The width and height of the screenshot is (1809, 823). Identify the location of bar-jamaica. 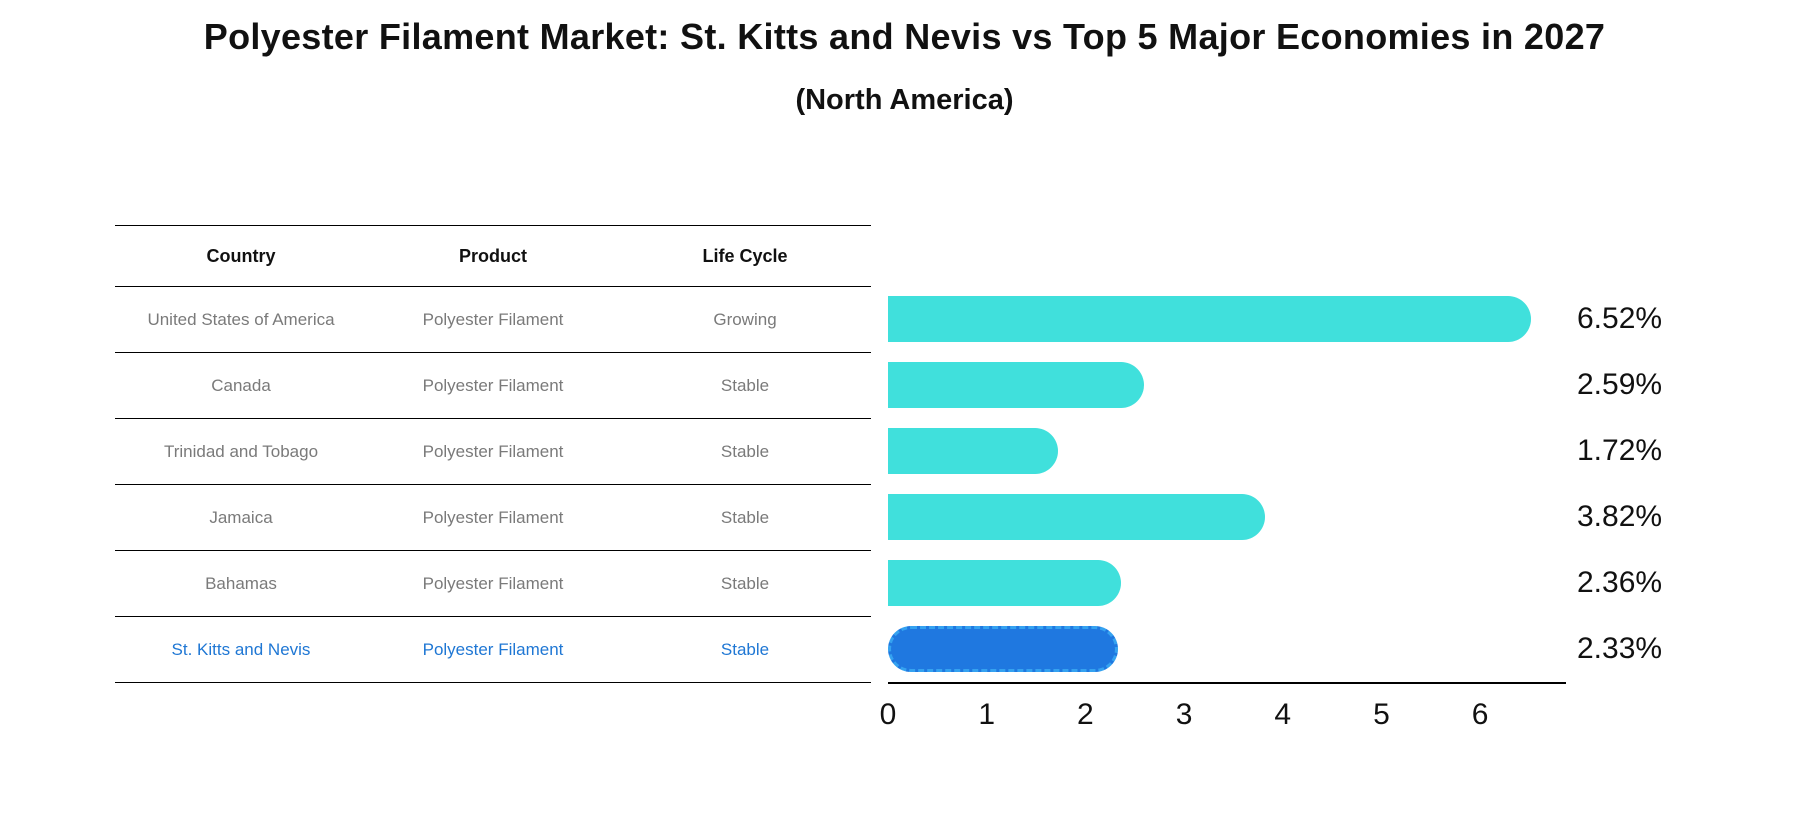
(1076, 517).